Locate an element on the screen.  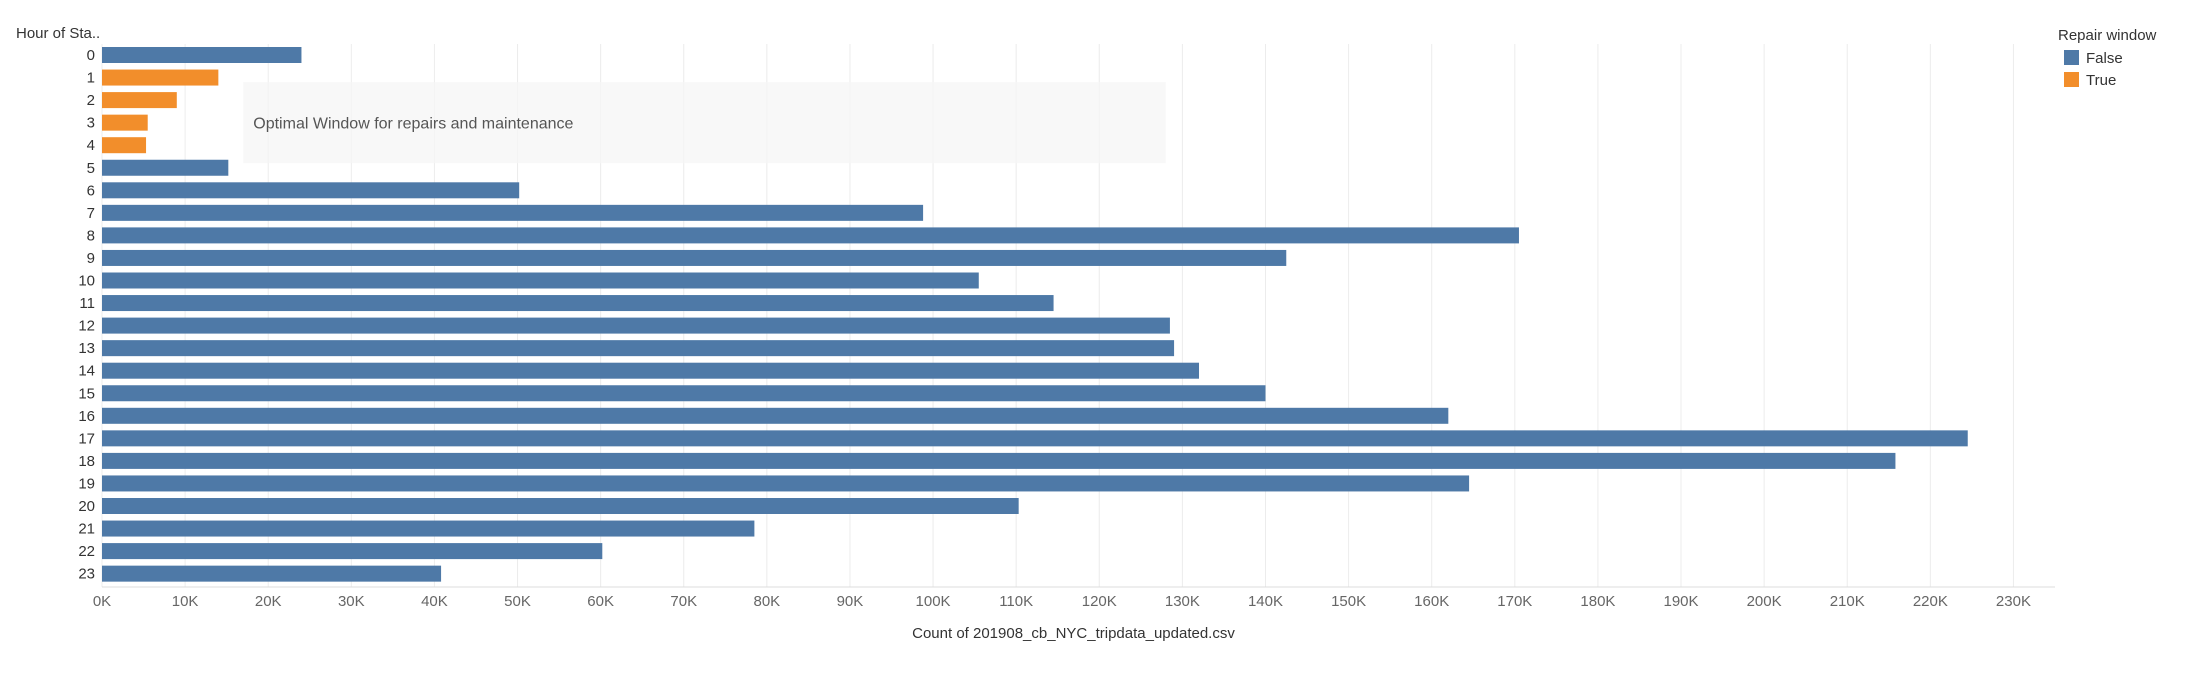
y-category-label: 7 is located at coordinates (91, 213).